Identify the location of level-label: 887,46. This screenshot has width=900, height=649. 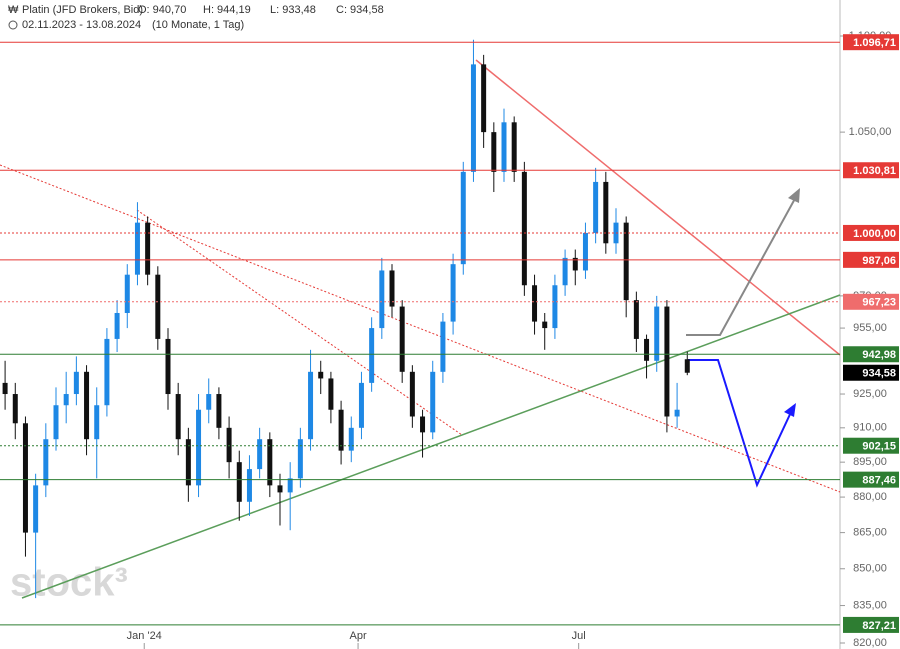
(879, 481).